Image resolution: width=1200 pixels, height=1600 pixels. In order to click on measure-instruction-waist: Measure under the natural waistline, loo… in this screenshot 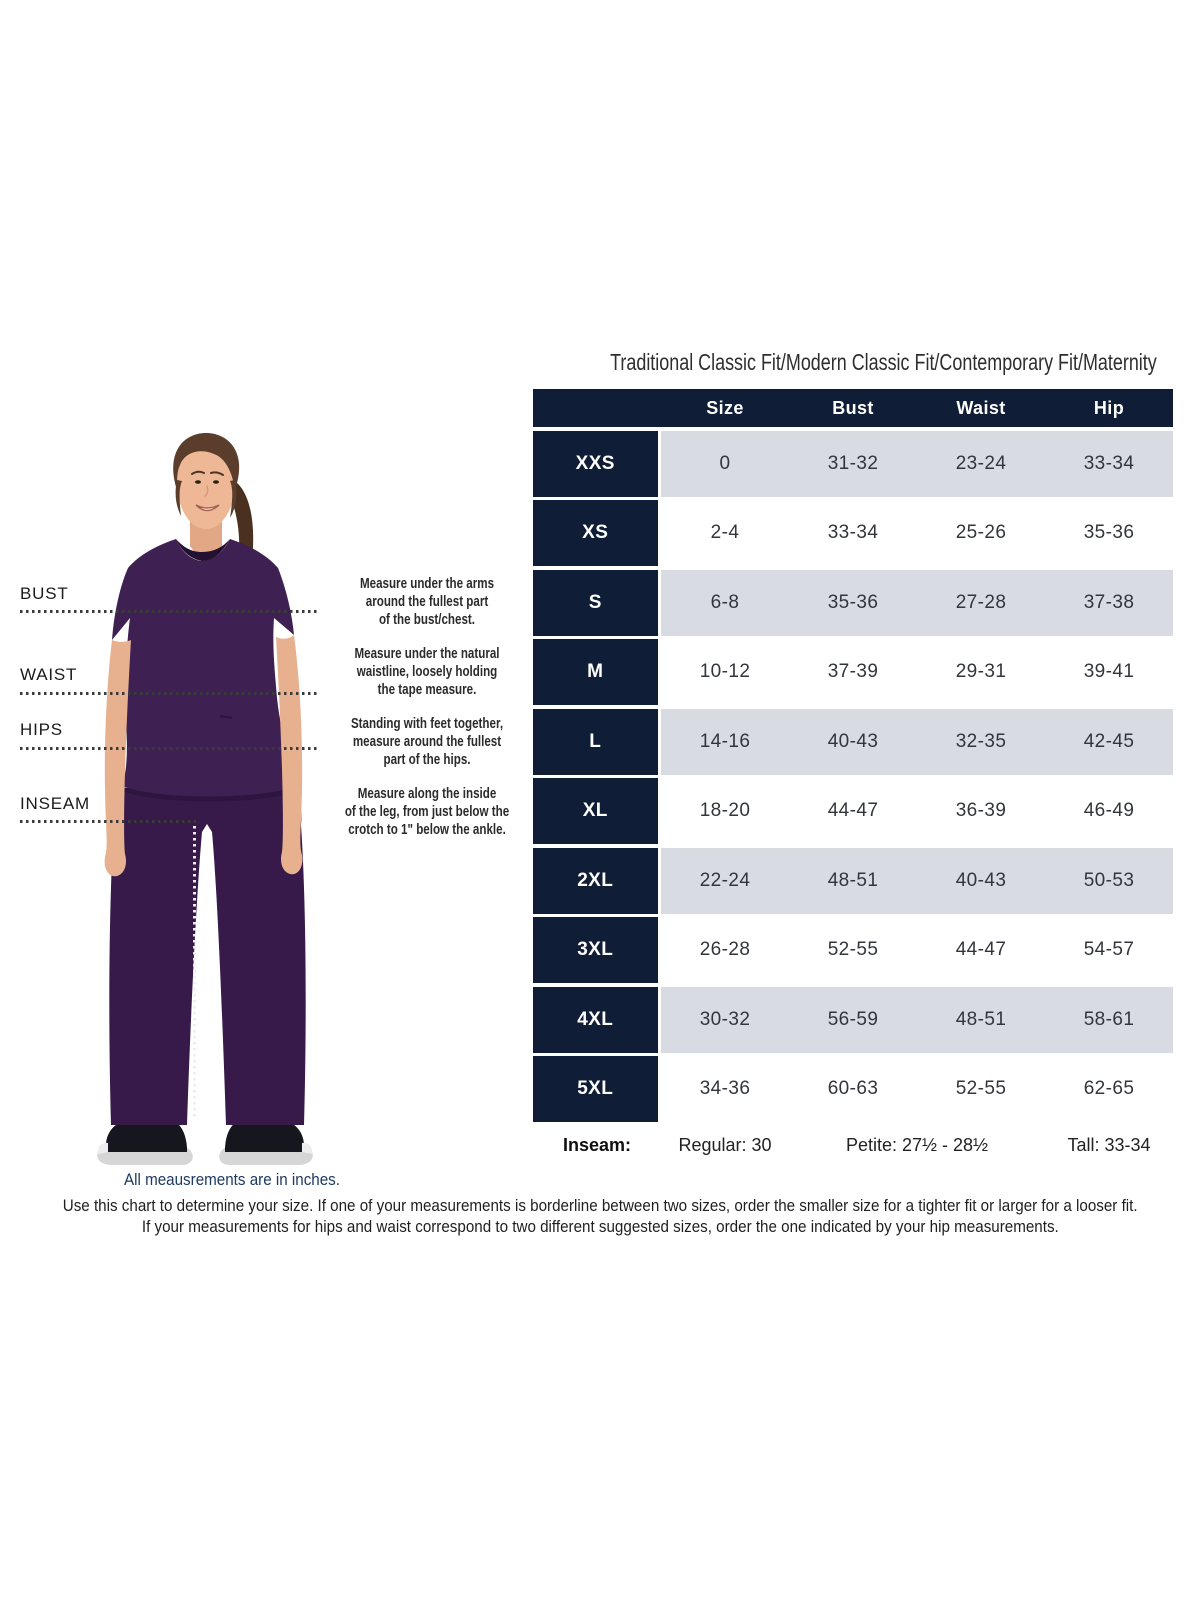, I will do `click(427, 672)`.